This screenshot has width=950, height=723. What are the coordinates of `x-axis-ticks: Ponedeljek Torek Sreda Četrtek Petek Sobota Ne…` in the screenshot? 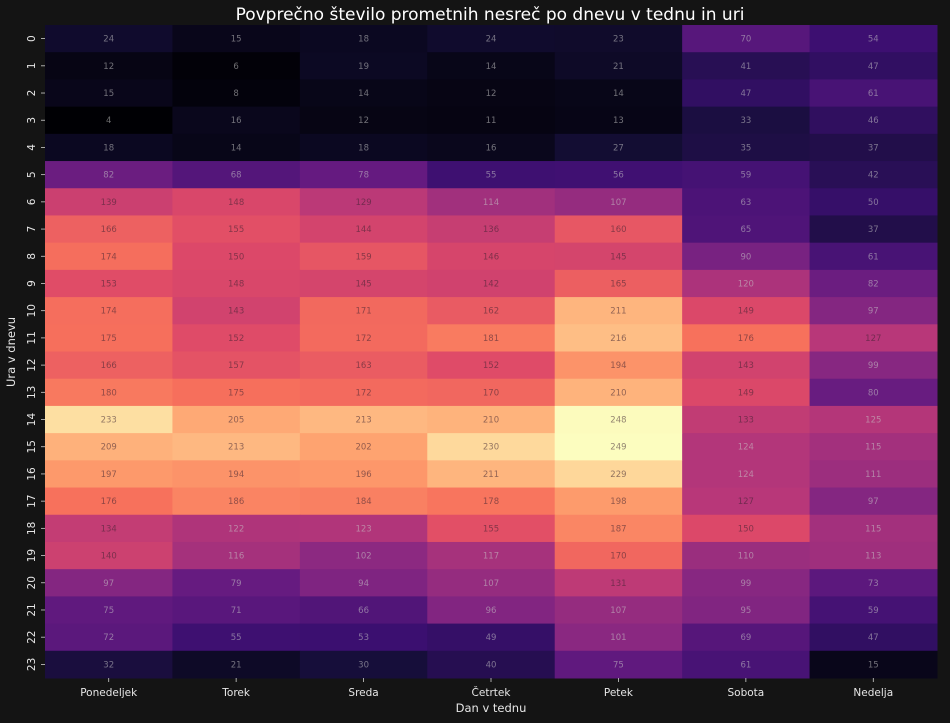 It's located at (486, 688).